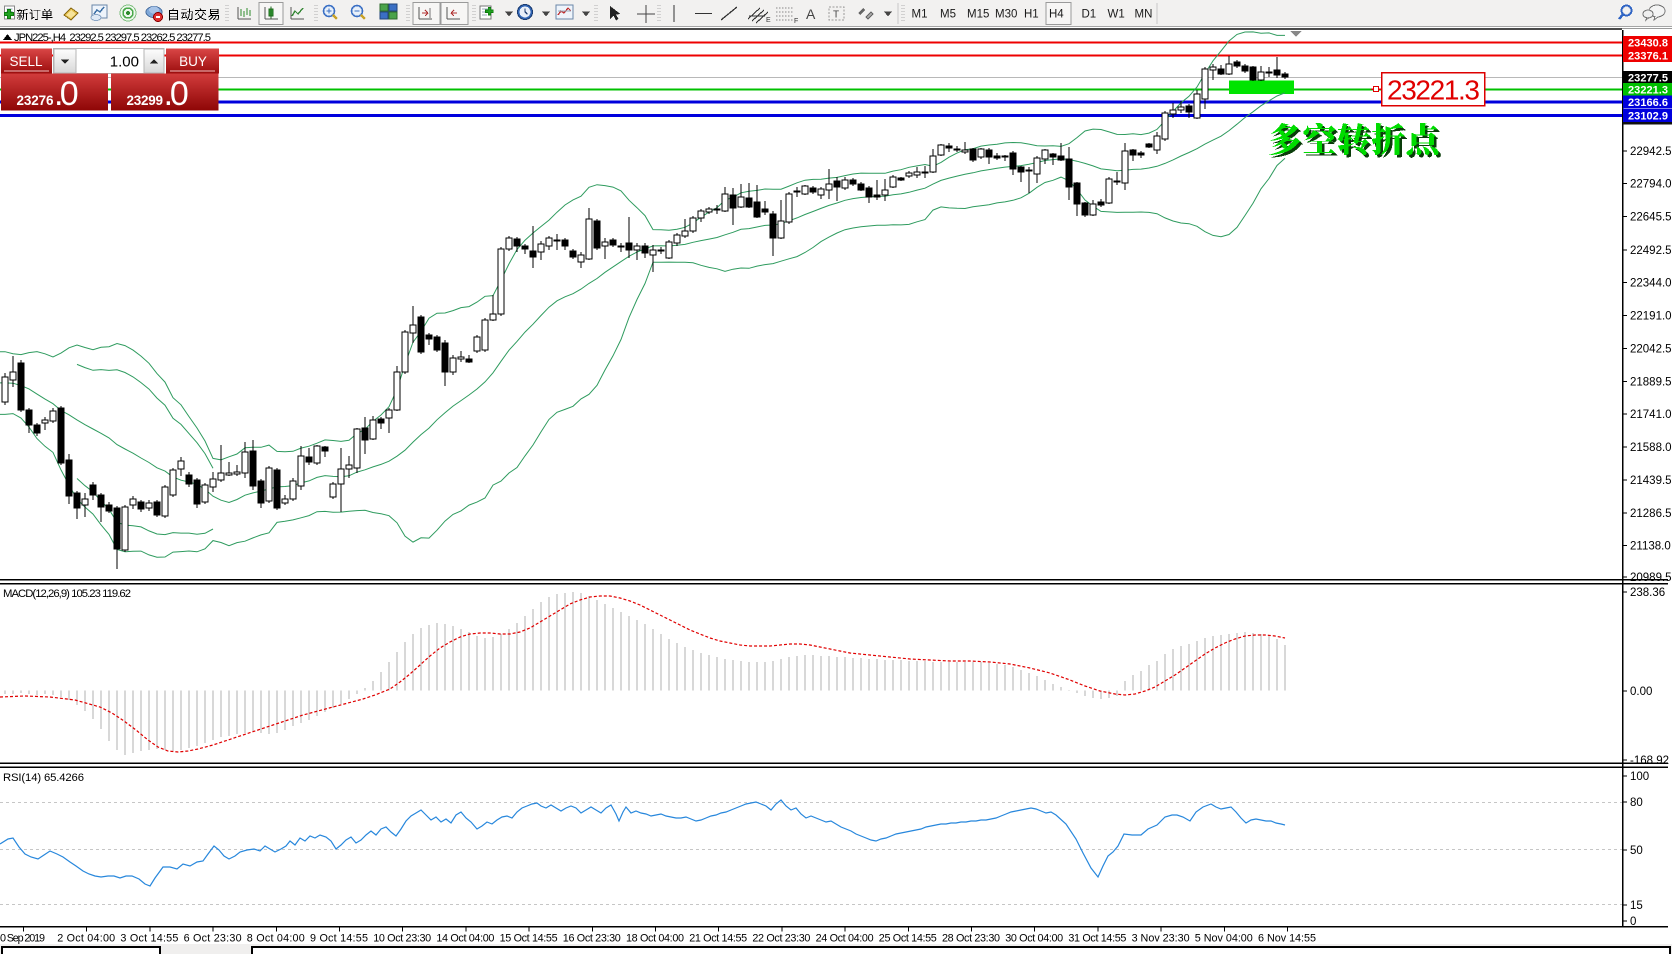 This screenshot has height=959, width=1672. What do you see at coordinates (1648, 79) in the screenshot?
I see `svg-text: 23277.5` at bounding box center [1648, 79].